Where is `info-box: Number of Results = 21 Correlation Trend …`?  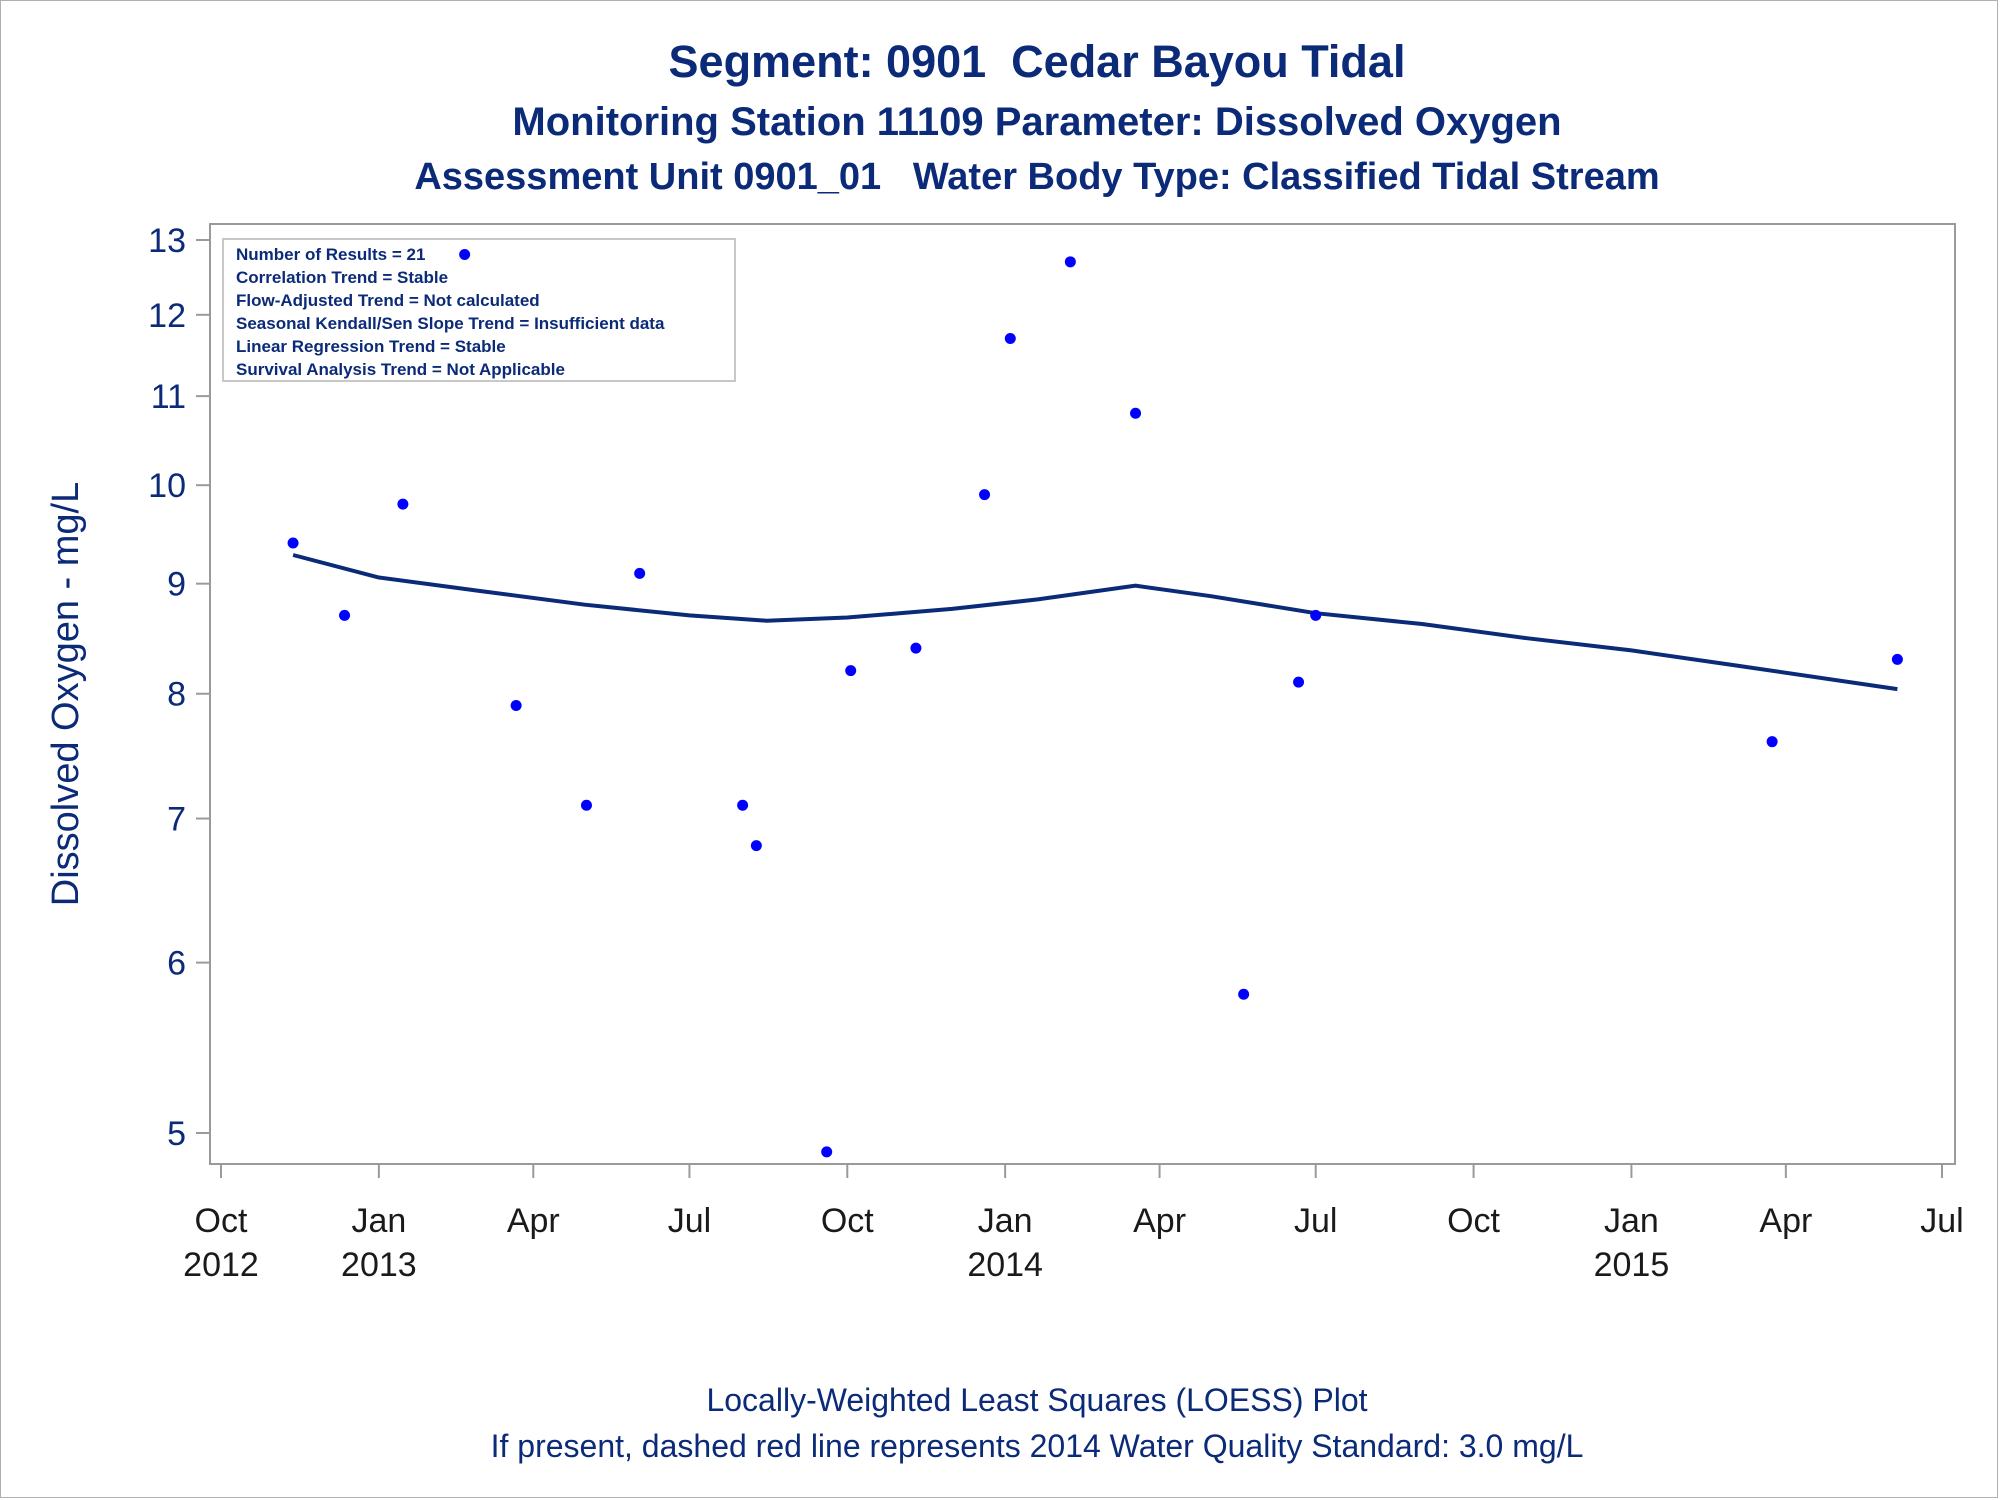 info-box: Number of Results = 21 Correlation Trend … is located at coordinates (479, 310).